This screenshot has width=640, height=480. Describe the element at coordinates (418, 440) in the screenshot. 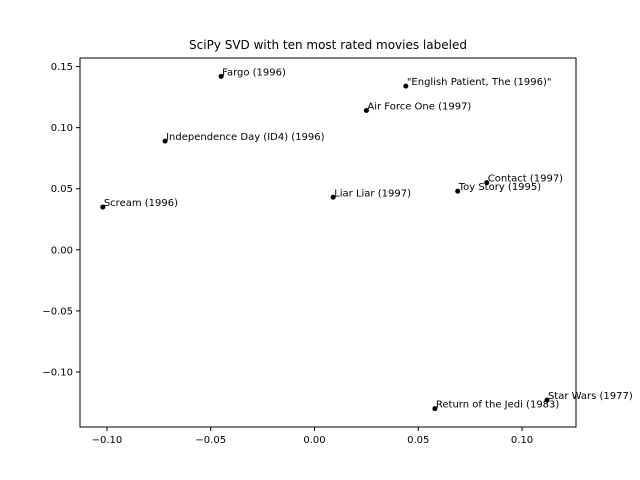

I see `x-tick-label: 0.05` at that location.